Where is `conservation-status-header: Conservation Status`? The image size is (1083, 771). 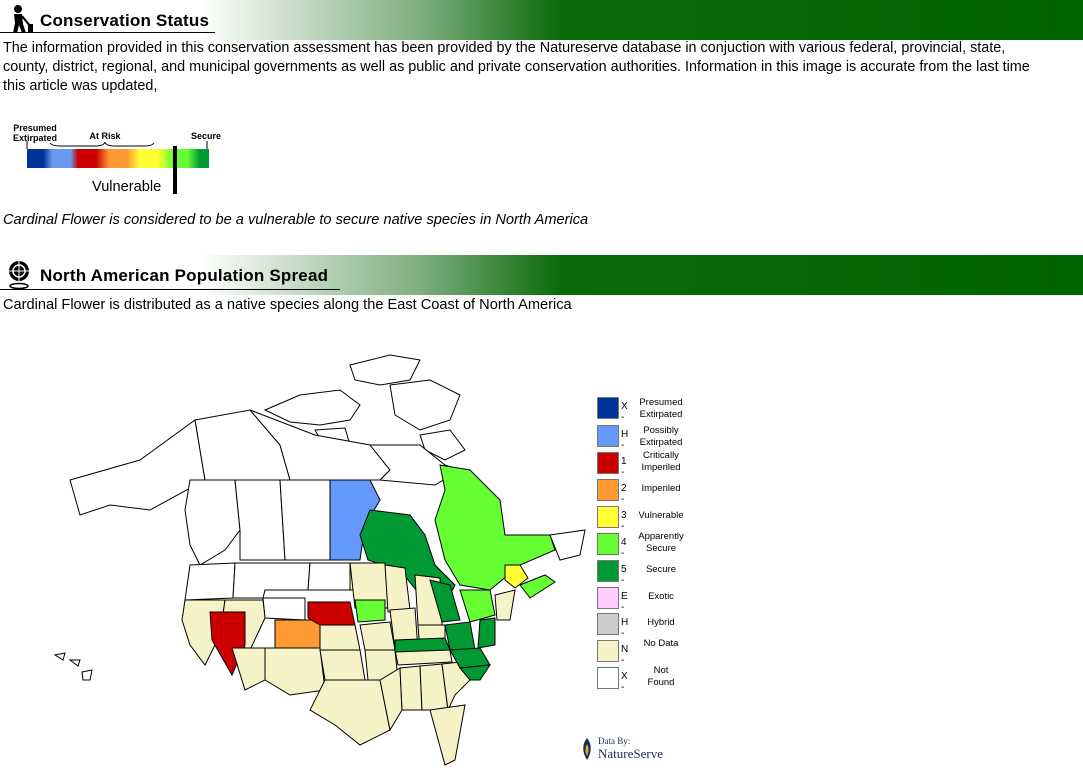
conservation-status-header: Conservation Status is located at coordinates (541, 20).